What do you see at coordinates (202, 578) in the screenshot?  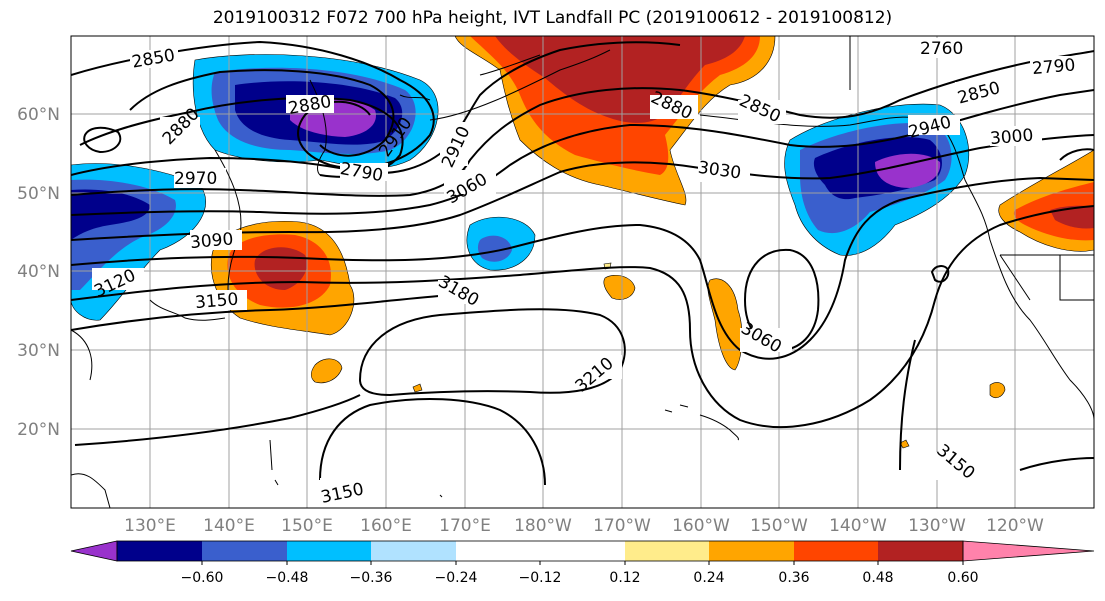 I see `colorbar-tick-label: −0.60` at bounding box center [202, 578].